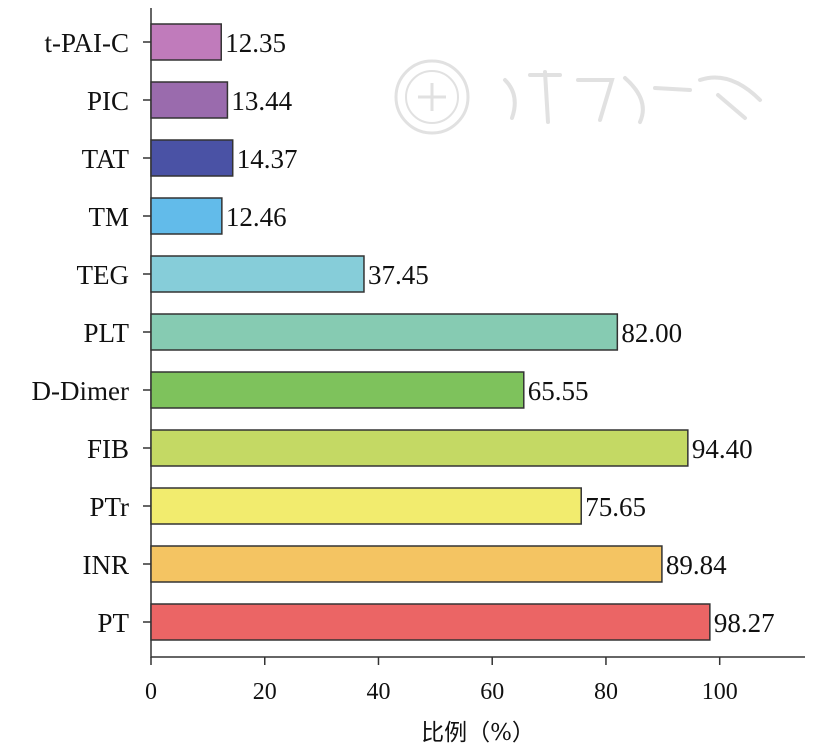 The height and width of the screenshot is (752, 827). What do you see at coordinates (109, 217) in the screenshot?
I see `category-label: TM` at bounding box center [109, 217].